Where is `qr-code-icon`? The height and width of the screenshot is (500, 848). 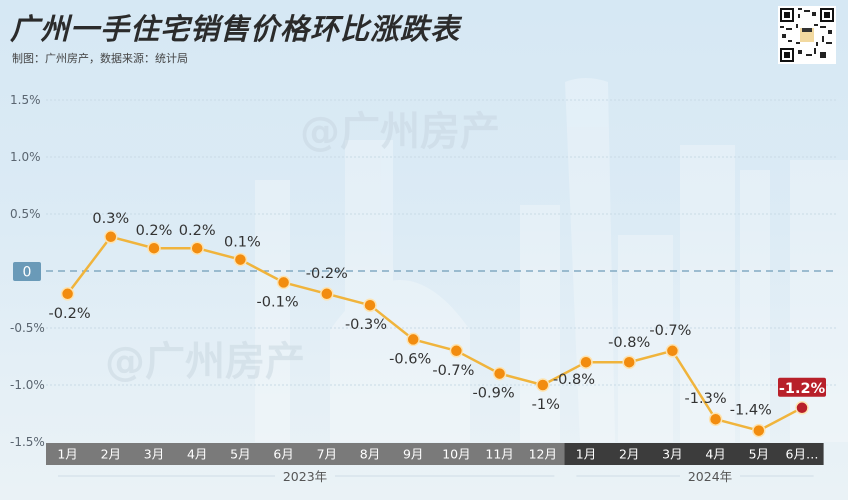 qr-code-icon is located at coordinates (807, 35).